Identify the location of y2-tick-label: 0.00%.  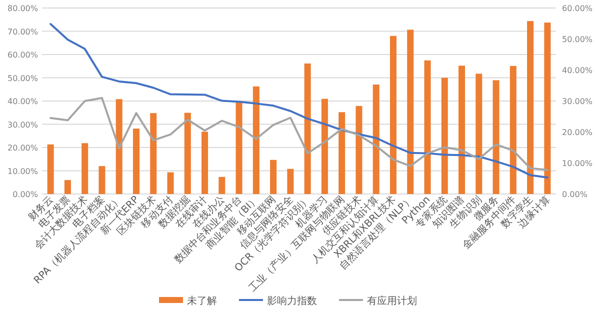
(575, 194).